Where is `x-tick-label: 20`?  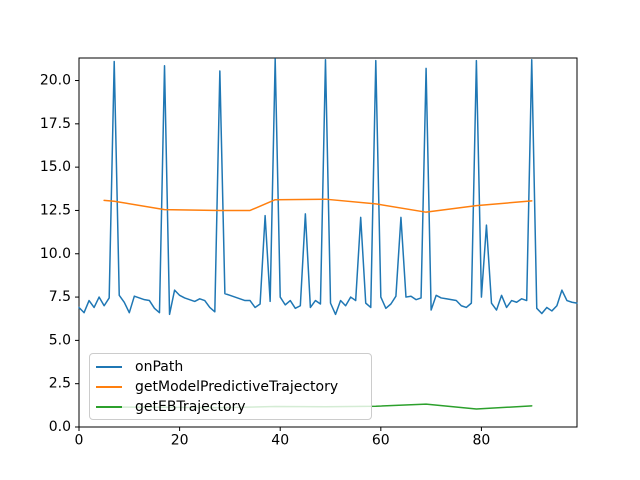 x-tick-label: 20 is located at coordinates (180, 441).